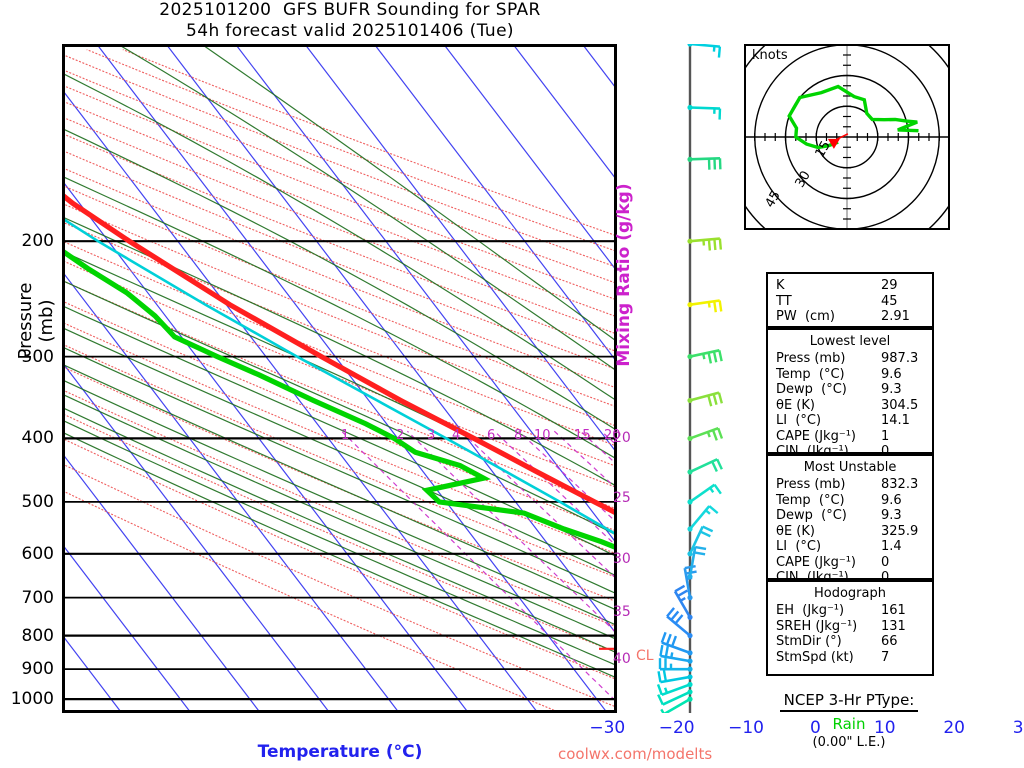 This screenshot has width=1024, height=768. I want to click on temperature-tick--30: −30, so click(607, 728).